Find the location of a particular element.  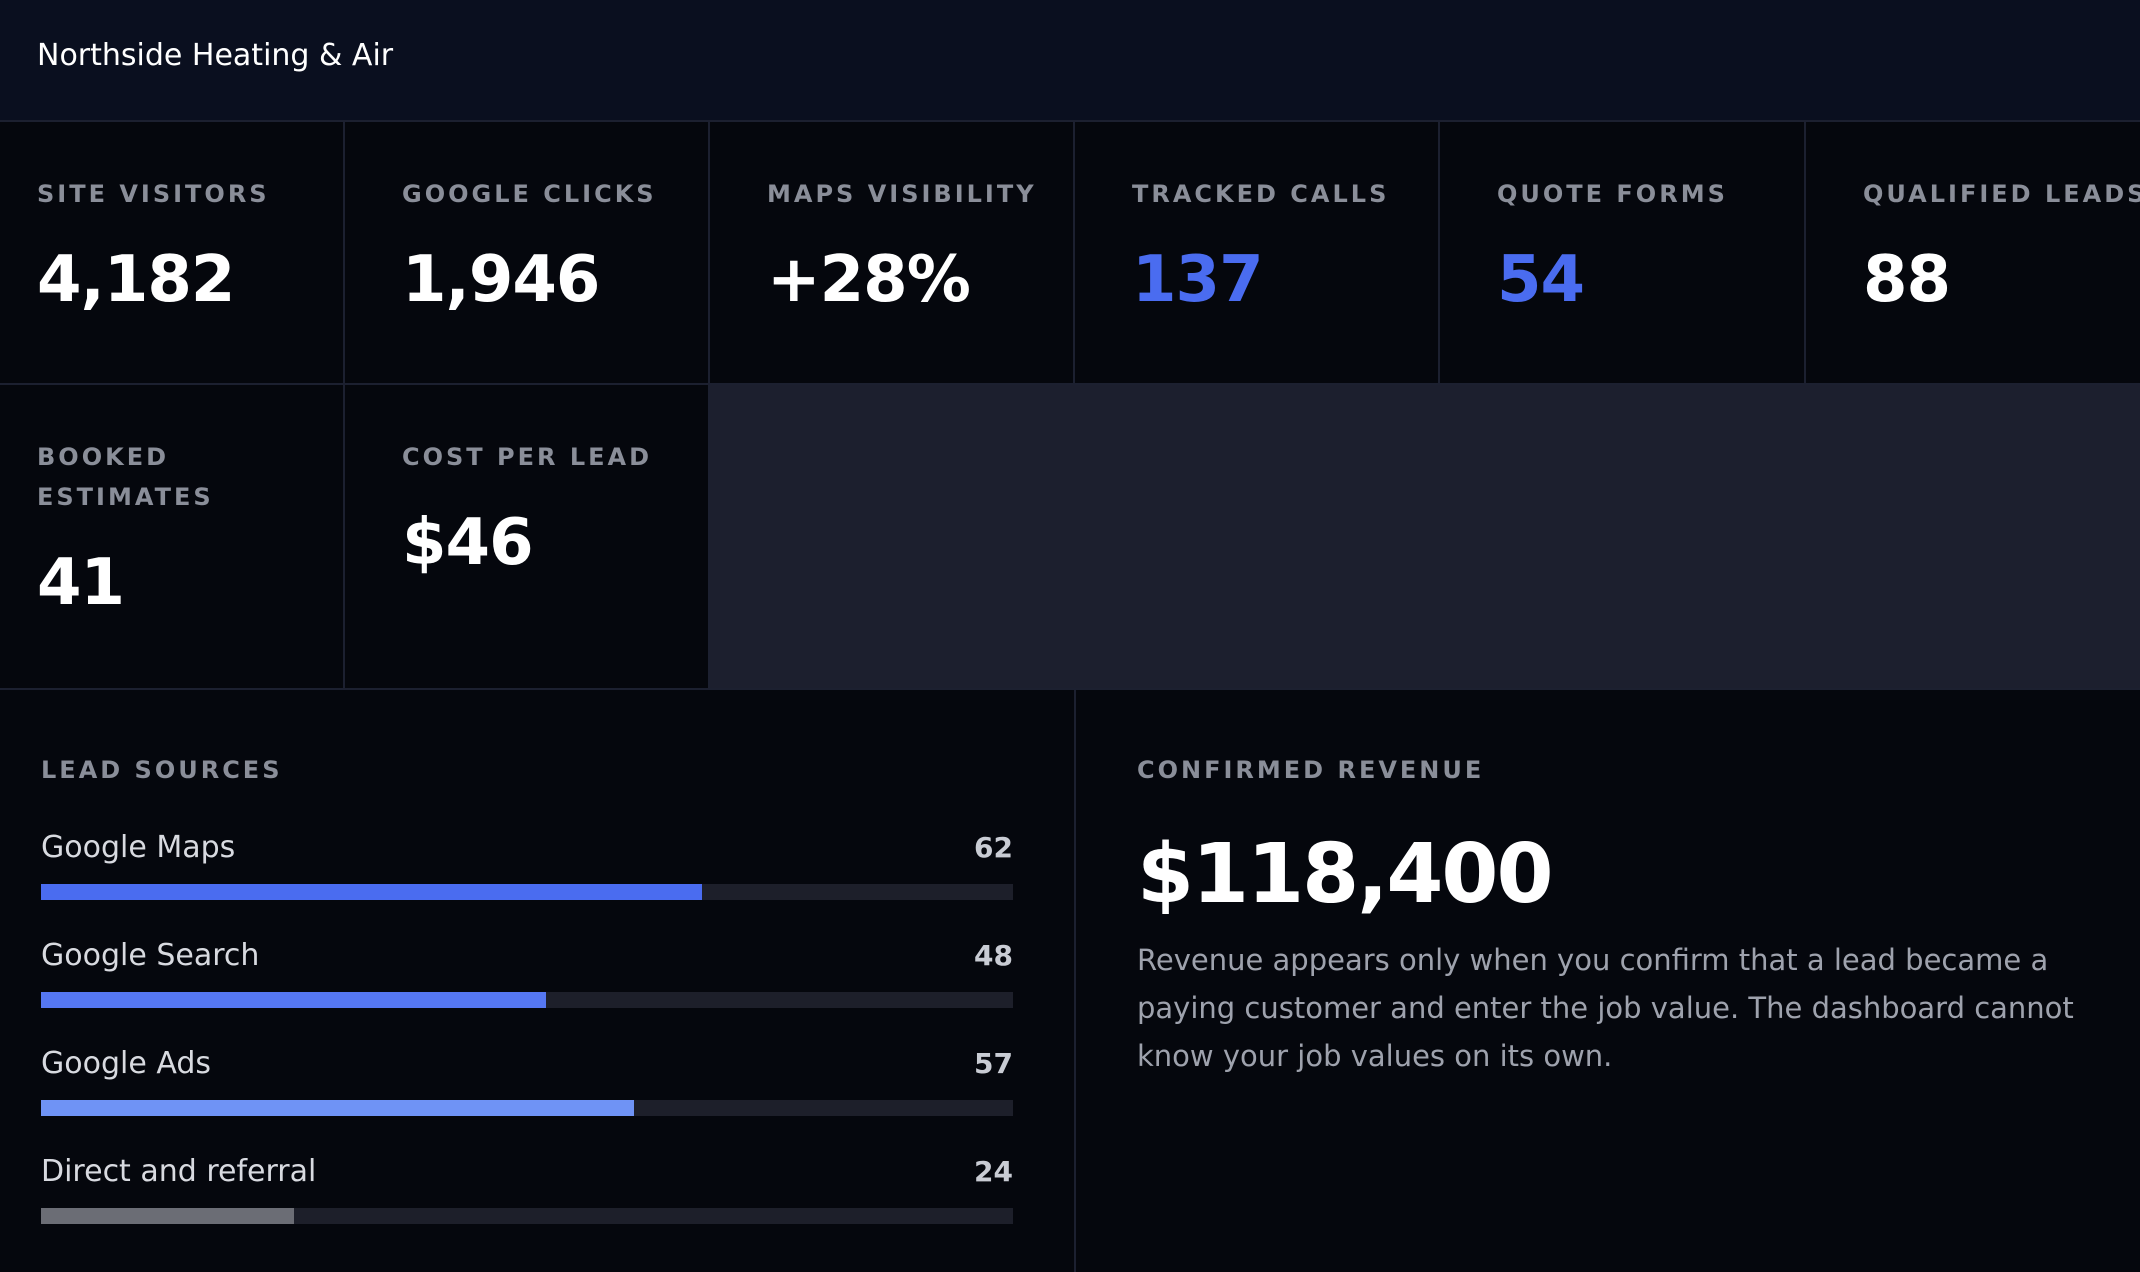

kpi-value: 41 is located at coordinates (81, 583).